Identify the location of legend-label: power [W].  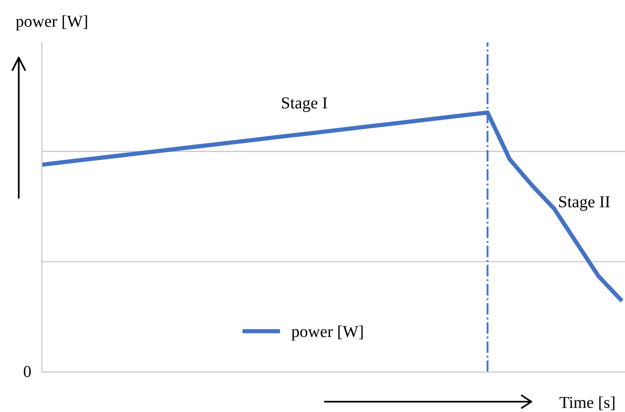
(327, 333).